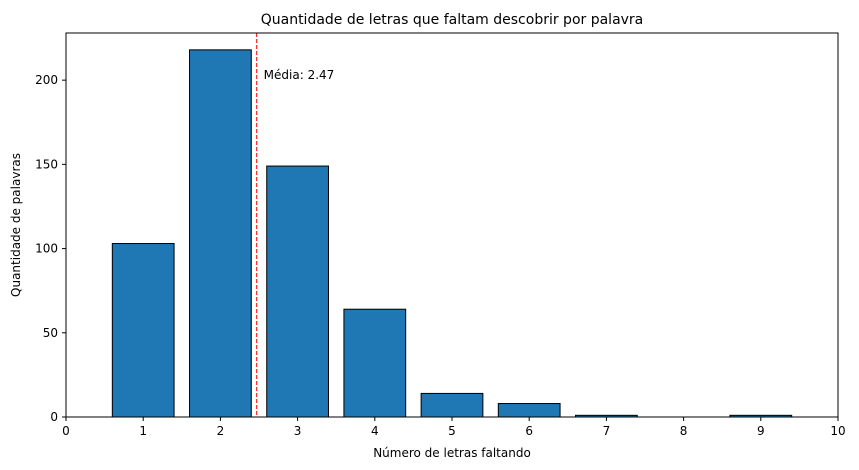 This screenshot has width=859, height=470. What do you see at coordinates (221, 431) in the screenshot?
I see `x-tick-label: 2` at bounding box center [221, 431].